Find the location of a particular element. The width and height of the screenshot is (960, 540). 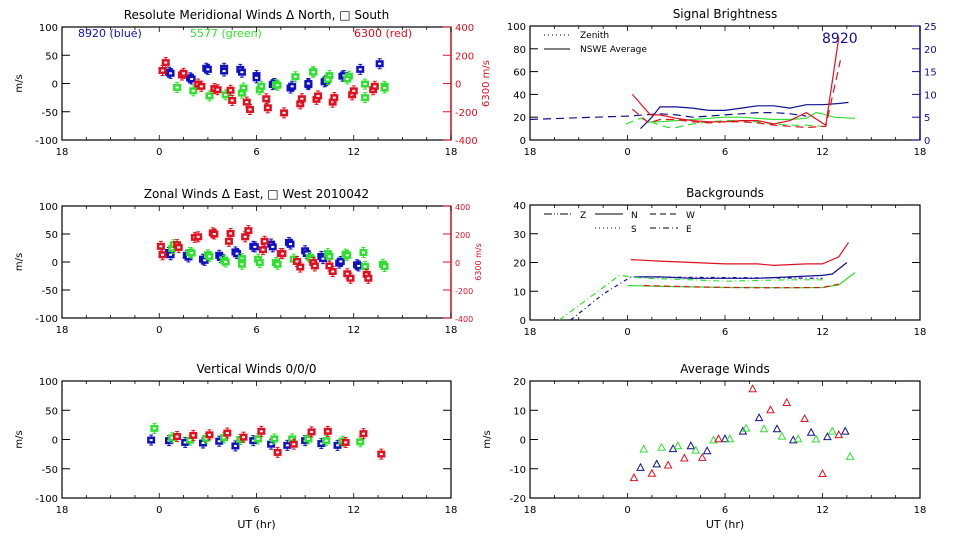

y2-tick-label: 5 is located at coordinates (927, 118).